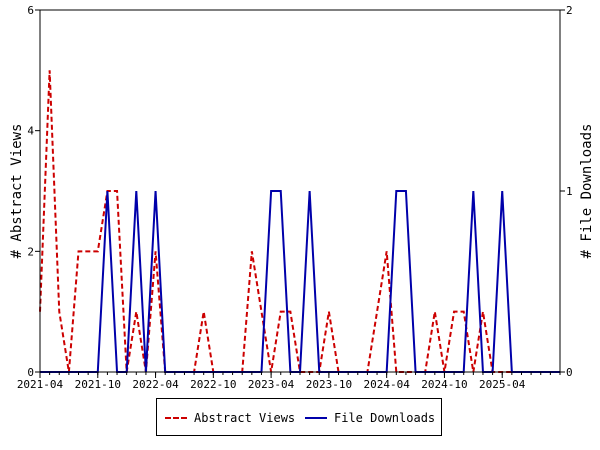  What do you see at coordinates (30, 372) in the screenshot?
I see `y-left-tick-label: 0` at bounding box center [30, 372].